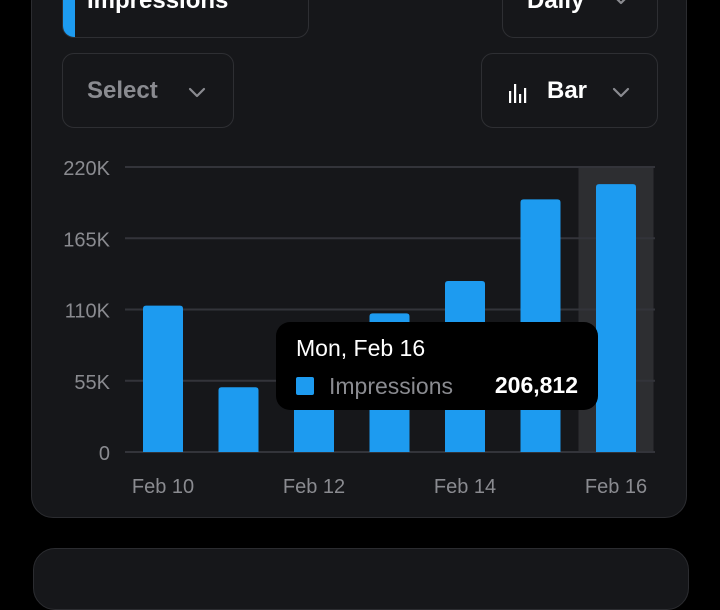  Describe the element at coordinates (361, 348) in the screenshot. I see `tooltip-date: Mon, Feb 16` at that location.